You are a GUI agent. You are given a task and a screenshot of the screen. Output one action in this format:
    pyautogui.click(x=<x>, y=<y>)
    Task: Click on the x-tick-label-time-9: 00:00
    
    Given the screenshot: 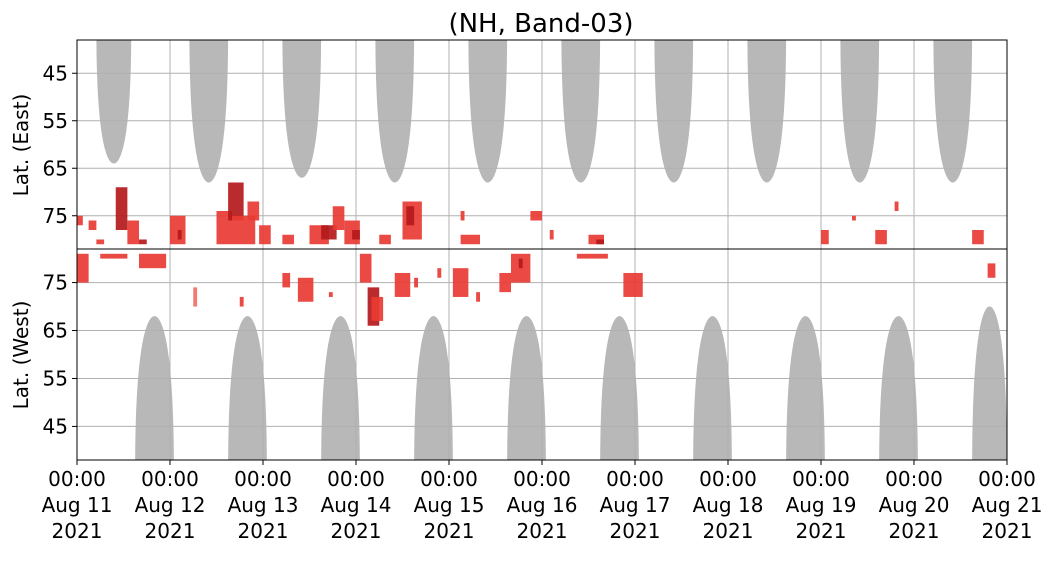 What is the action you would take?
    pyautogui.click(x=914, y=479)
    